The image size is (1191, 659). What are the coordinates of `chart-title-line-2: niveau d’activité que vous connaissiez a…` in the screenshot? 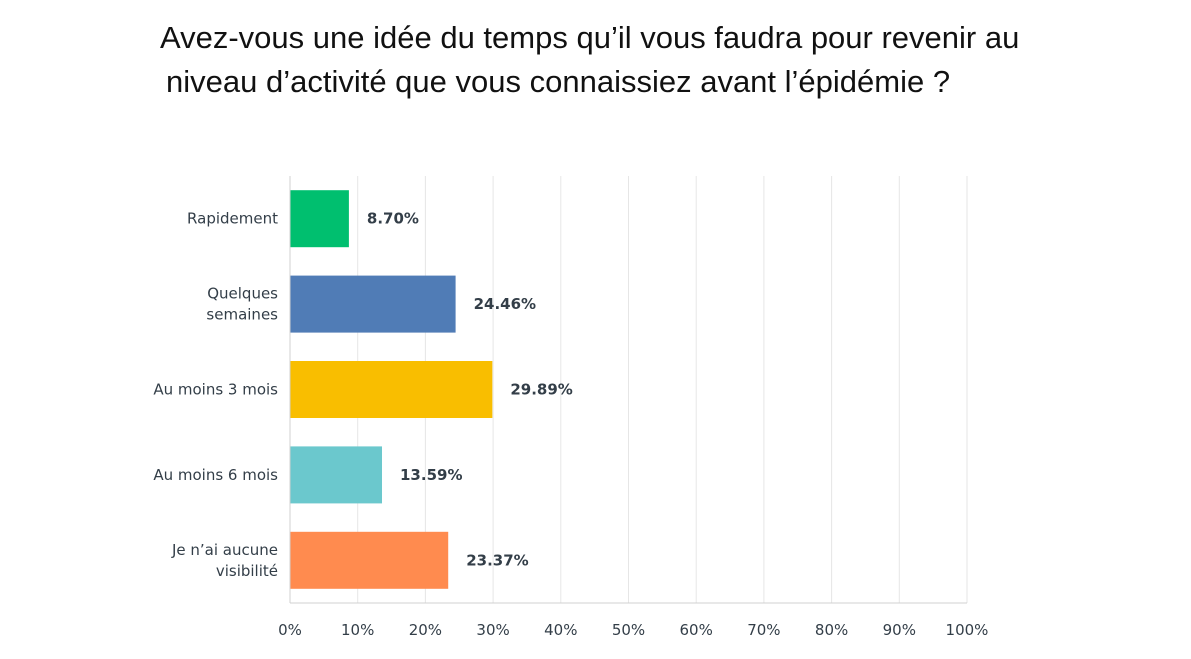 It's located at (558, 81).